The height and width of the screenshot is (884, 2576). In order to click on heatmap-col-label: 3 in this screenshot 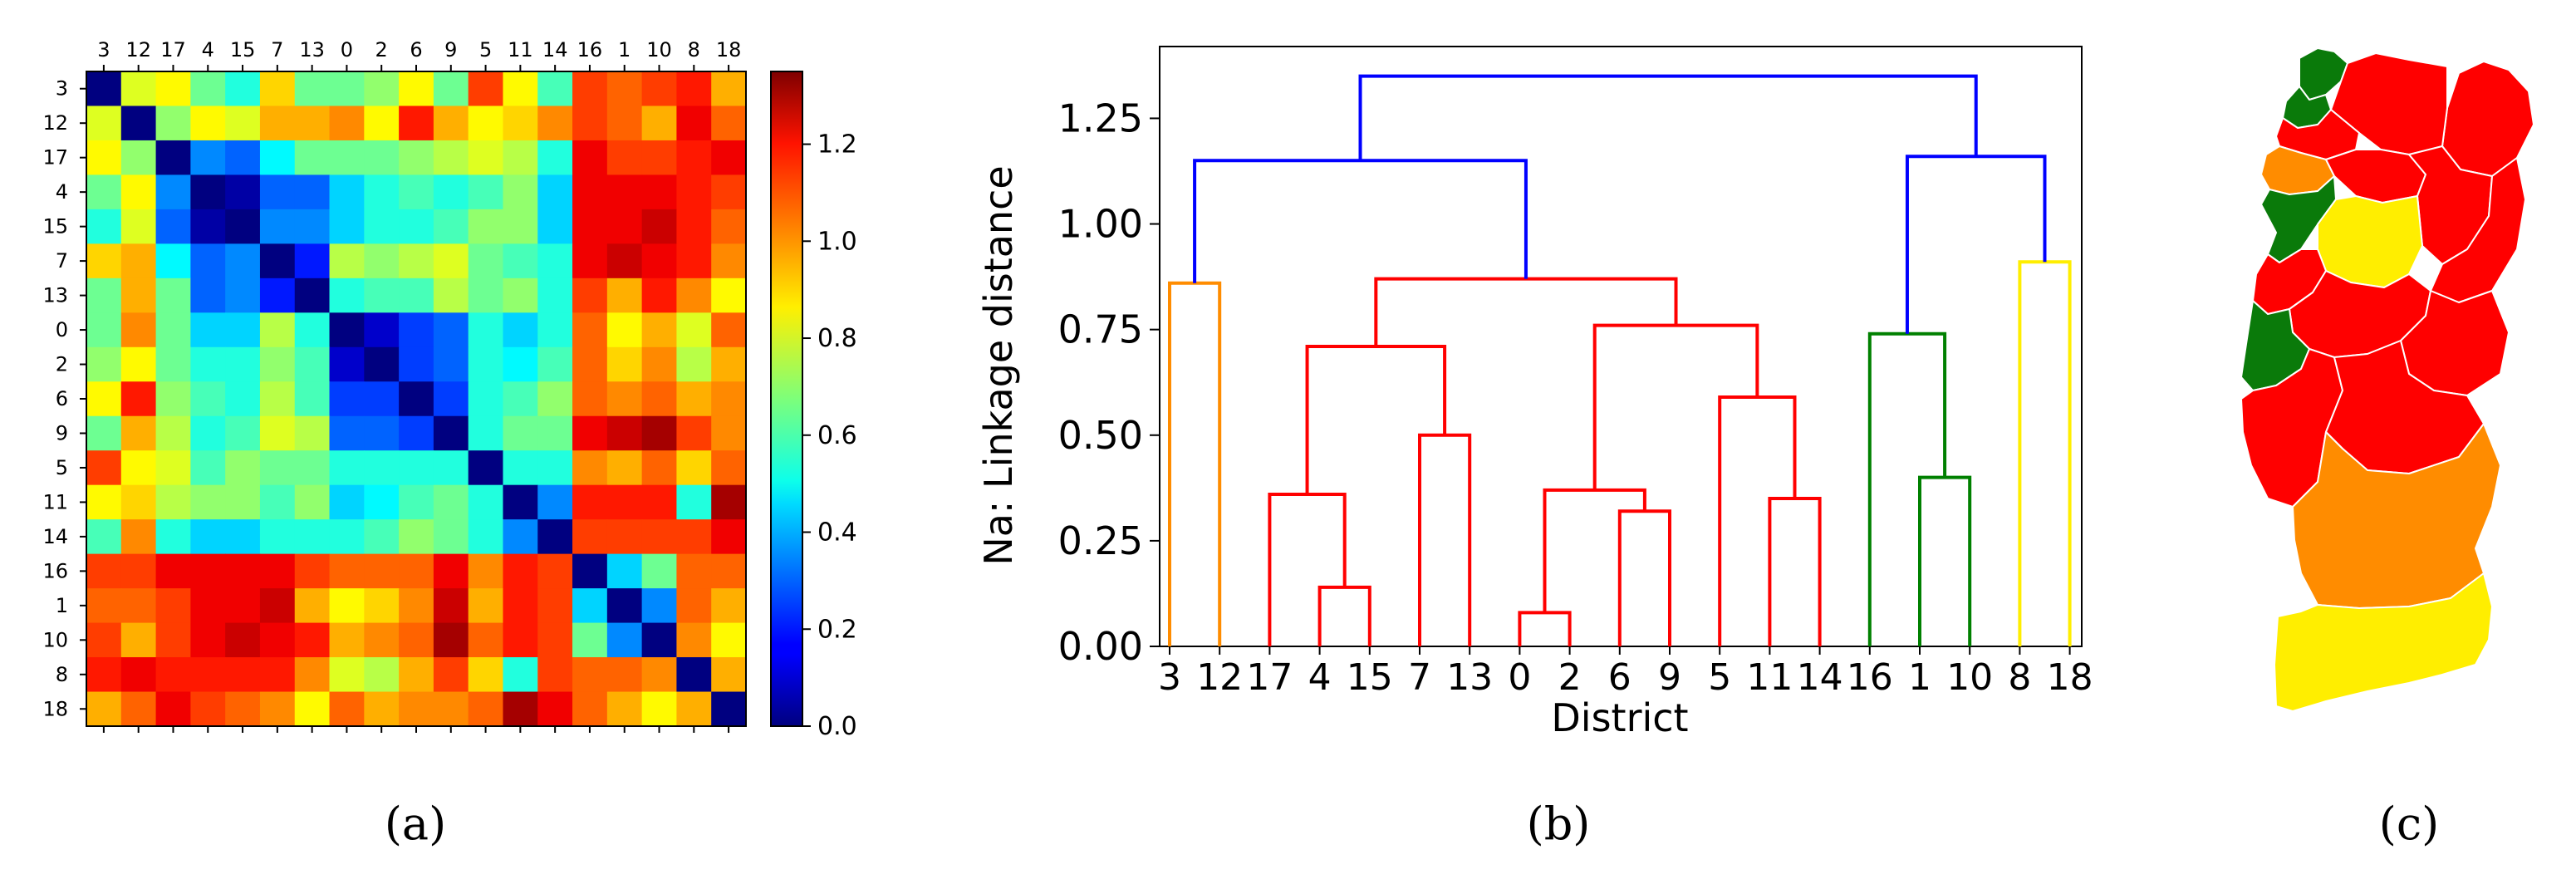, I will do `click(103, 49)`.